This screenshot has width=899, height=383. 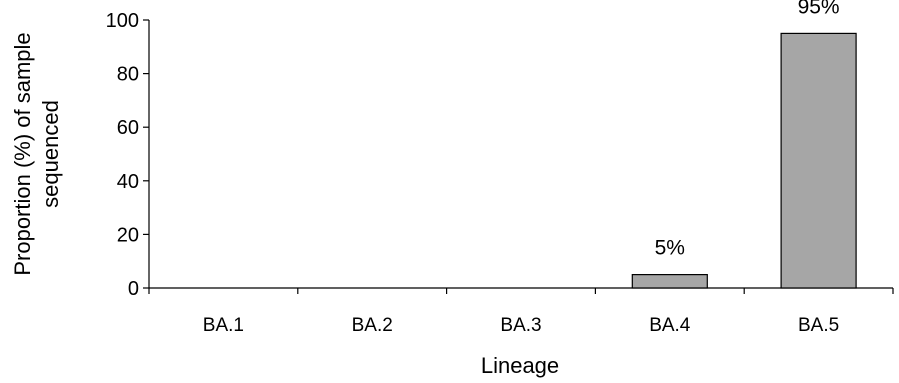 I want to click on data-label: 5%, so click(x=670, y=248).